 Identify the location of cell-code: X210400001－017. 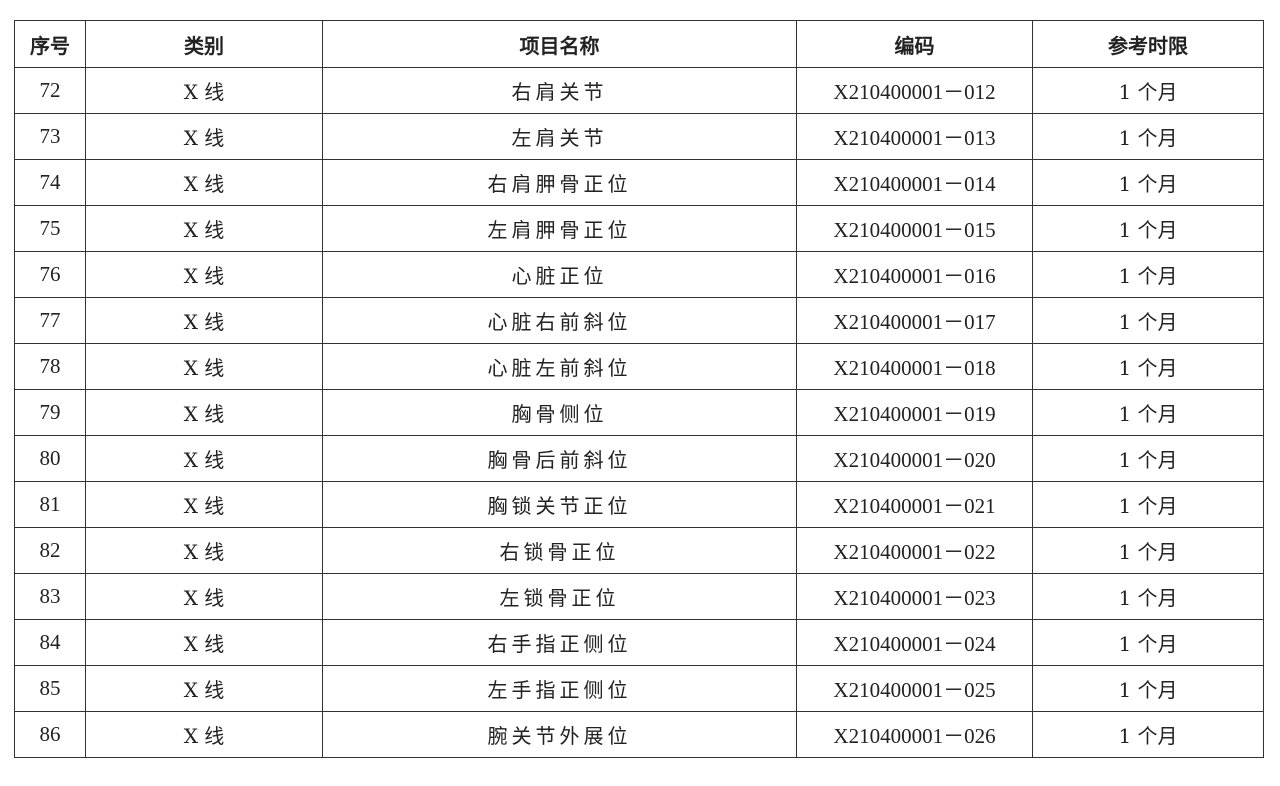
(914, 320).